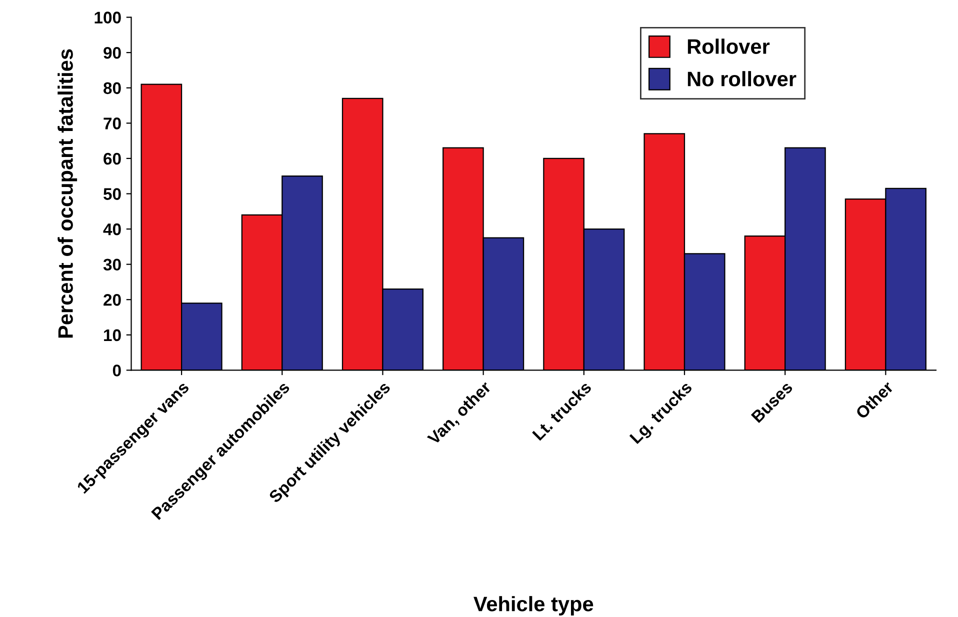 This screenshot has width=958, height=617. I want to click on y-axis-title: Percent of occupant fatalities, so click(68, 193).